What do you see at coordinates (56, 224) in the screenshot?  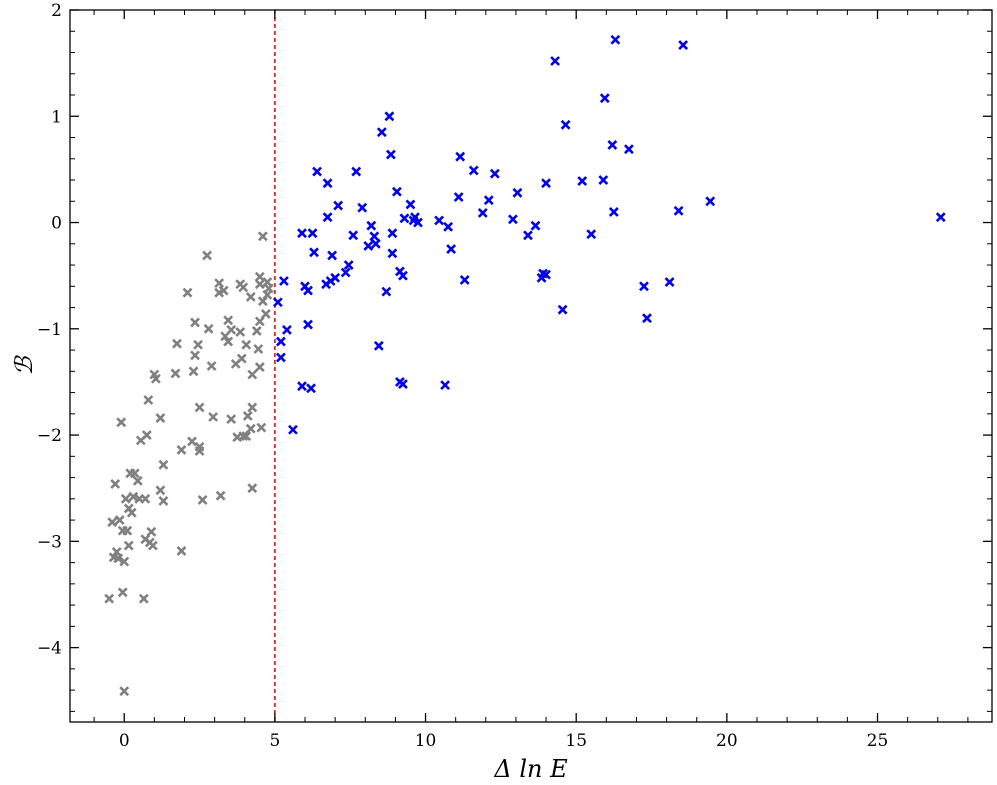 I see `y-tick-label: 0` at bounding box center [56, 224].